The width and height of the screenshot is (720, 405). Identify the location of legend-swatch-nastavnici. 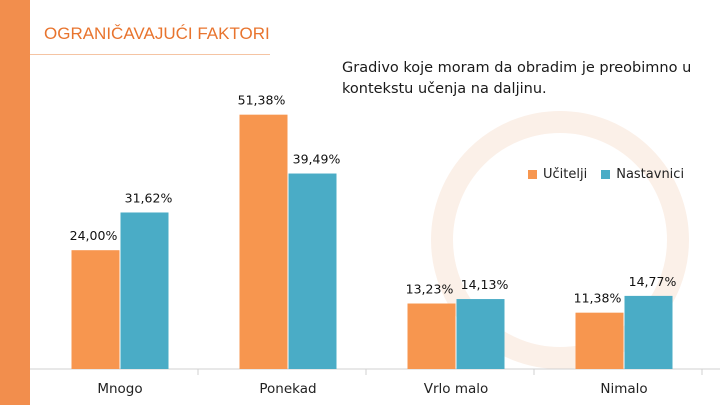
(606, 174).